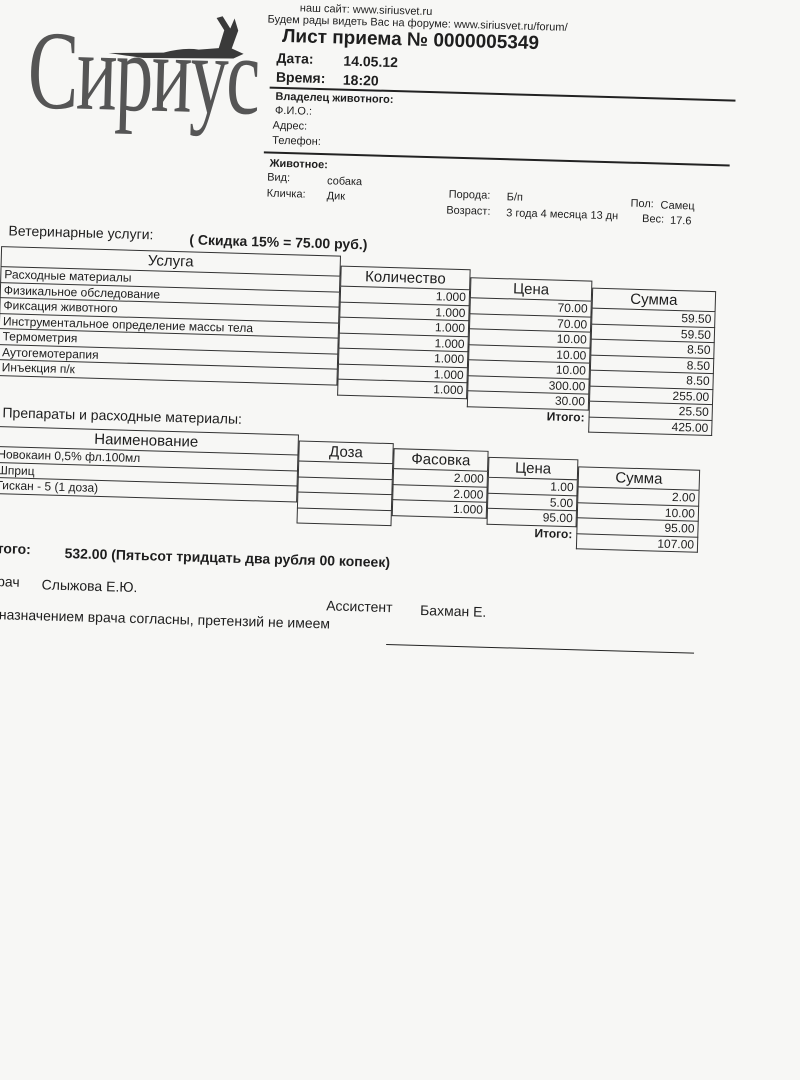  I want to click on service-qty: 1.000, so click(402, 389).